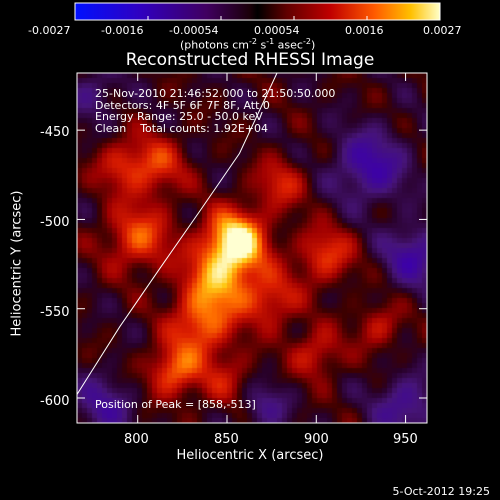 This screenshot has height=500, width=500. Describe the element at coordinates (136, 439) in the screenshot. I see `x-tick-label: 800` at that location.